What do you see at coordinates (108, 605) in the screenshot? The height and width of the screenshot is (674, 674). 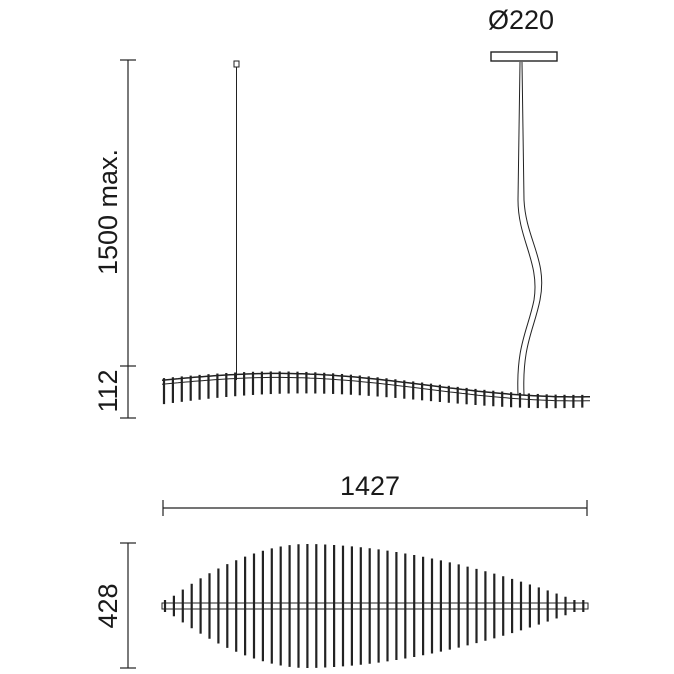 I see `width-label: 428` at bounding box center [108, 605].